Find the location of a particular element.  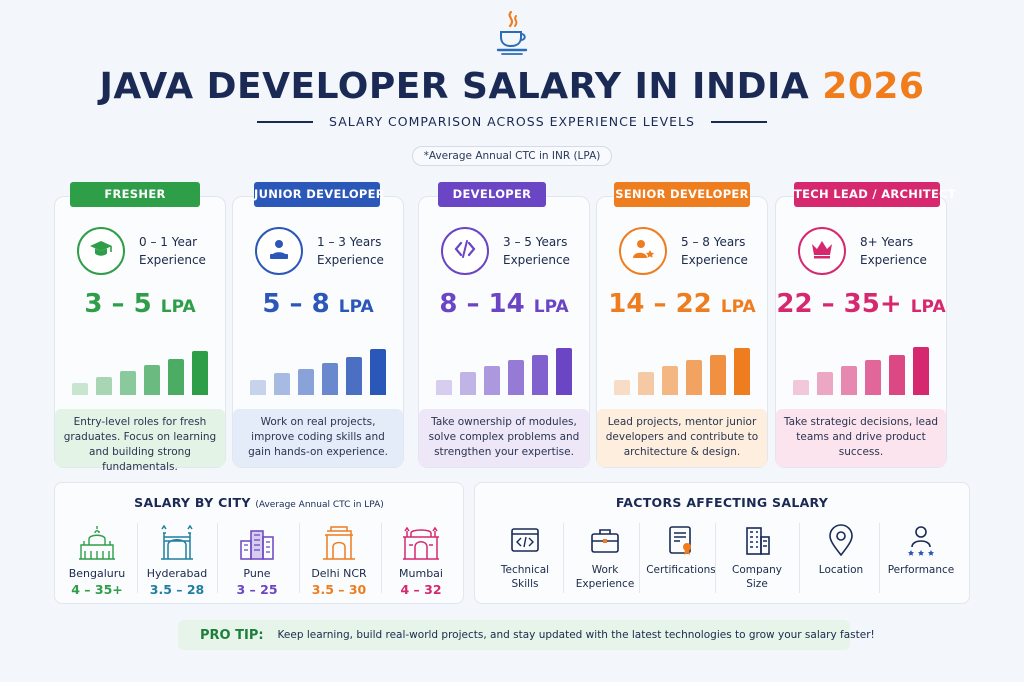

salary-range: 22 – 35+ LPA is located at coordinates (861, 304).